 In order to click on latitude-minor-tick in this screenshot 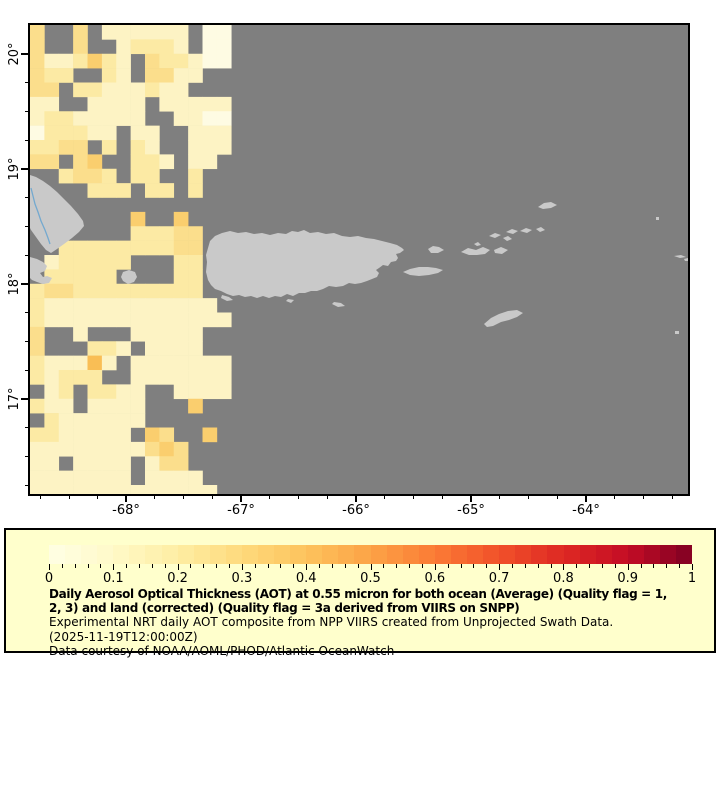, I will do `click(27, 341)`.